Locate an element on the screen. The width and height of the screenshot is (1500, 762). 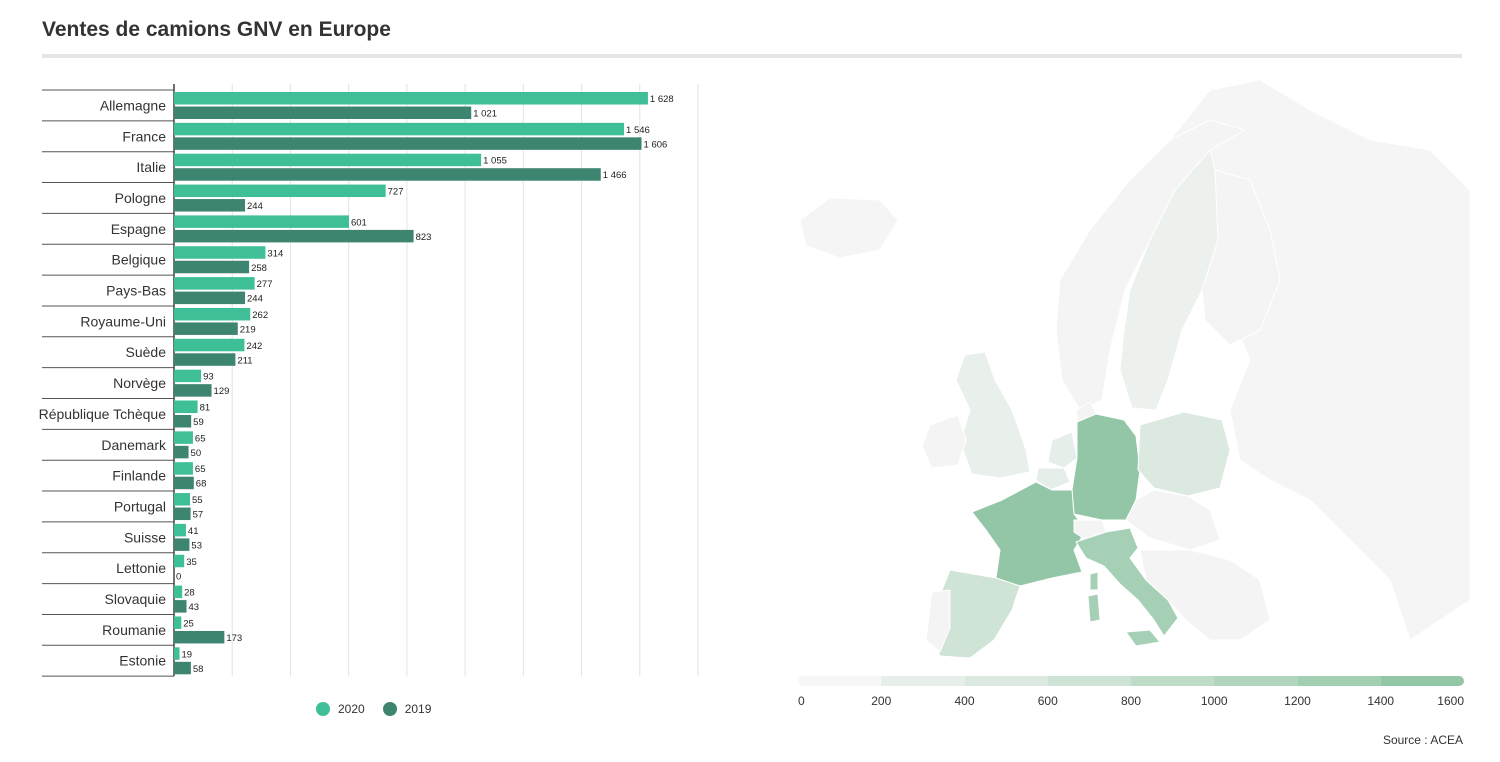
category-label: République Tchèque is located at coordinates (103, 414).